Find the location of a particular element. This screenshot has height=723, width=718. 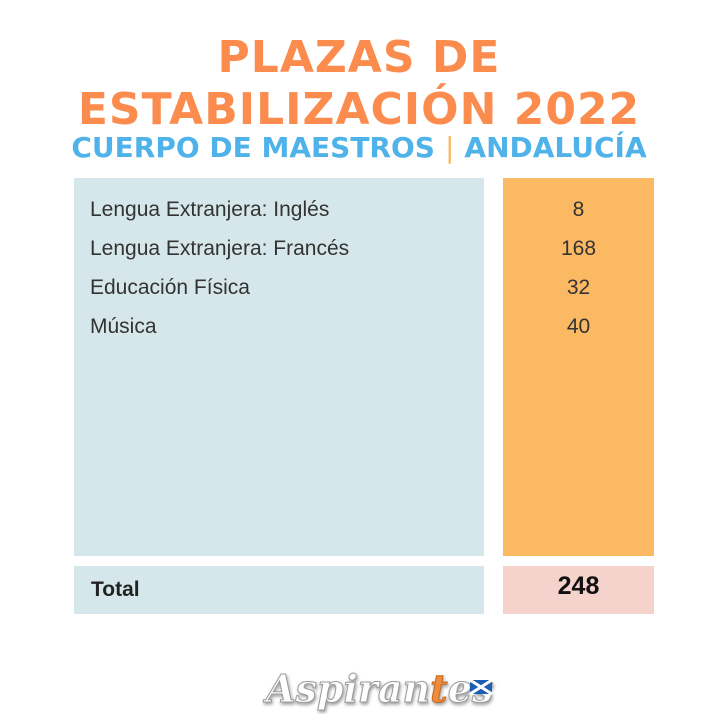

page-title-line-1: PLAZAS DE is located at coordinates (359, 57).